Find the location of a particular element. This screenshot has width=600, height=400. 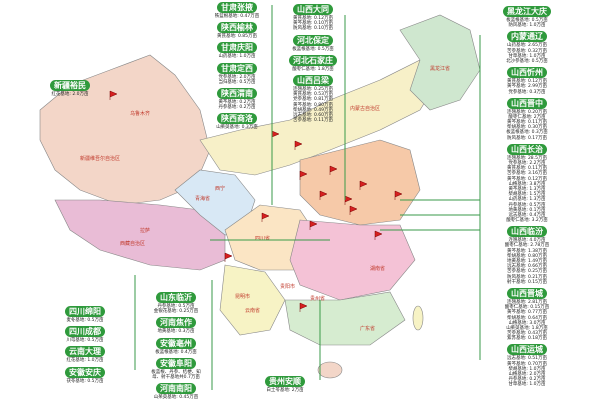

base-detail: 黄芩基地: 0.11万亩 is located at coordinates (527, 123).